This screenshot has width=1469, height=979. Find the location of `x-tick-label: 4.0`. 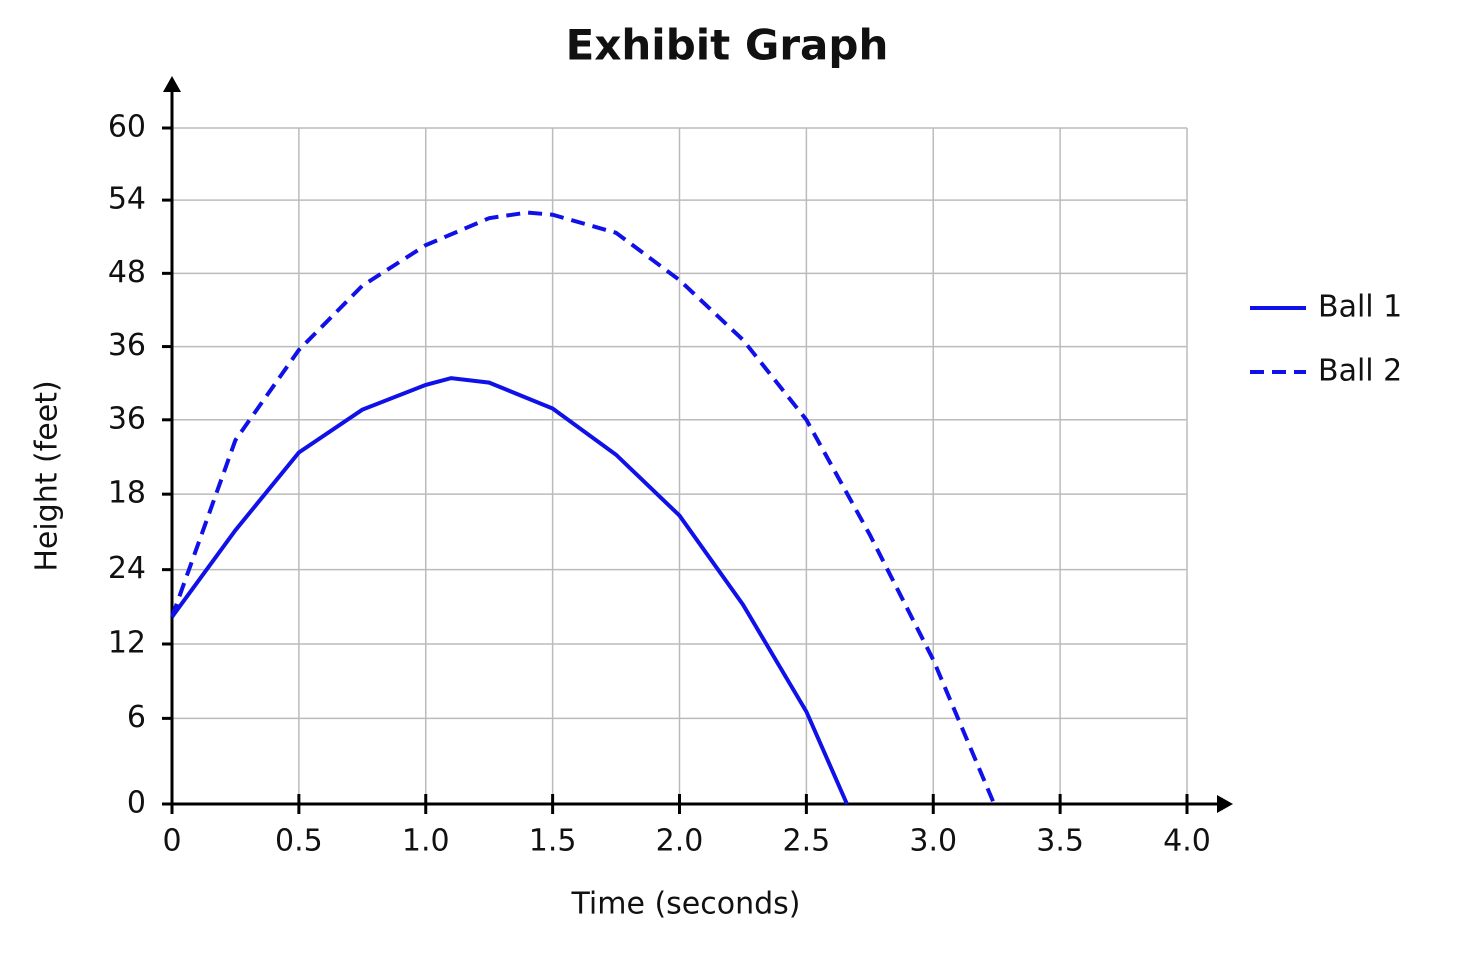

x-tick-label: 4.0 is located at coordinates (1187, 841).